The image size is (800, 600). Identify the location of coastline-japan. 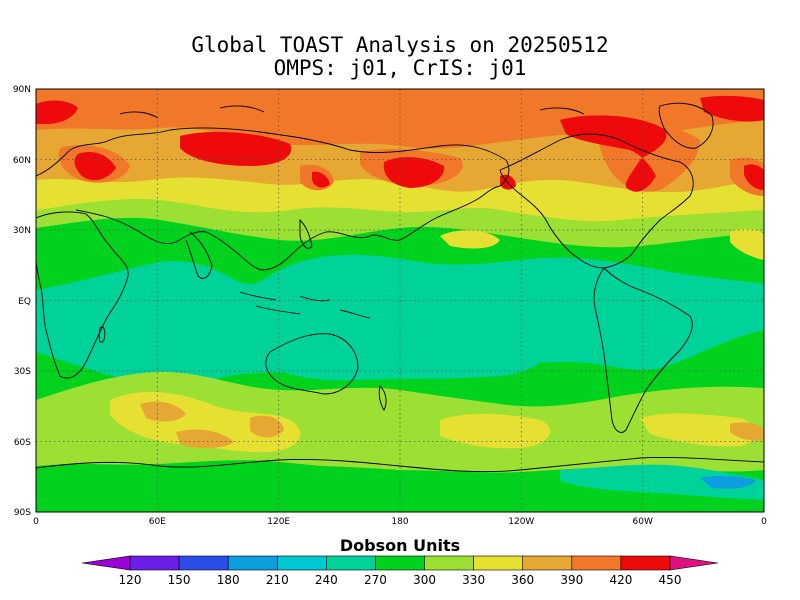
(306, 233).